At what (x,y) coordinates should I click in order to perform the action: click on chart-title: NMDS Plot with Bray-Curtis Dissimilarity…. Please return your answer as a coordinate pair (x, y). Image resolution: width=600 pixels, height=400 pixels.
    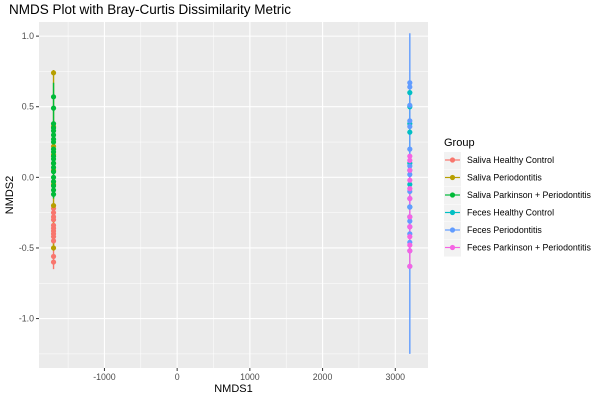
    Looking at the image, I should click on (150, 9).